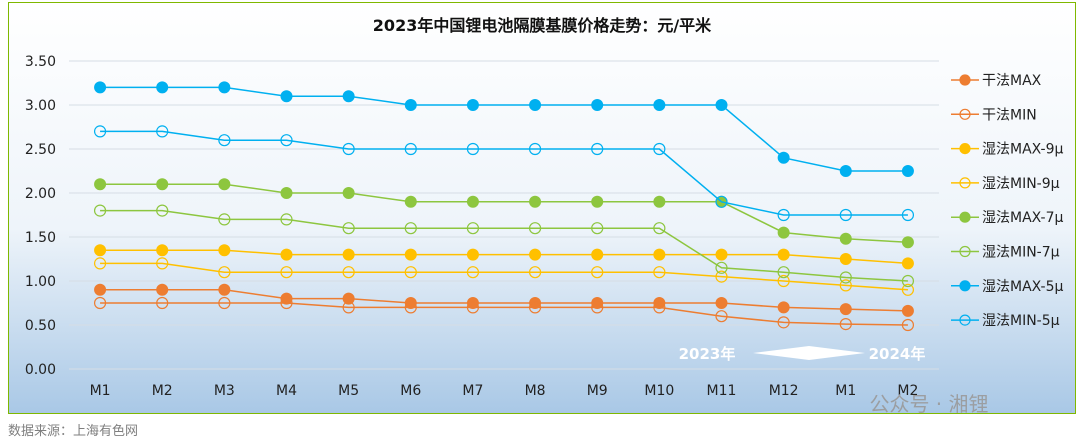  Describe the element at coordinates (162, 391) in the screenshot. I see `x-tick-label: M2` at that location.